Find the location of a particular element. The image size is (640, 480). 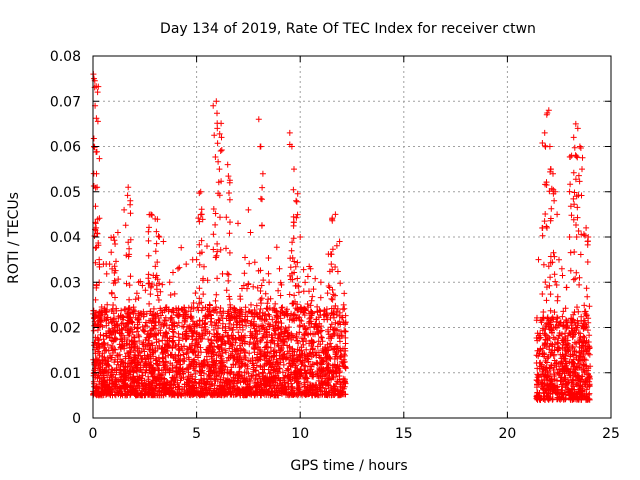

x-tick-label: 0 is located at coordinates (93, 434).